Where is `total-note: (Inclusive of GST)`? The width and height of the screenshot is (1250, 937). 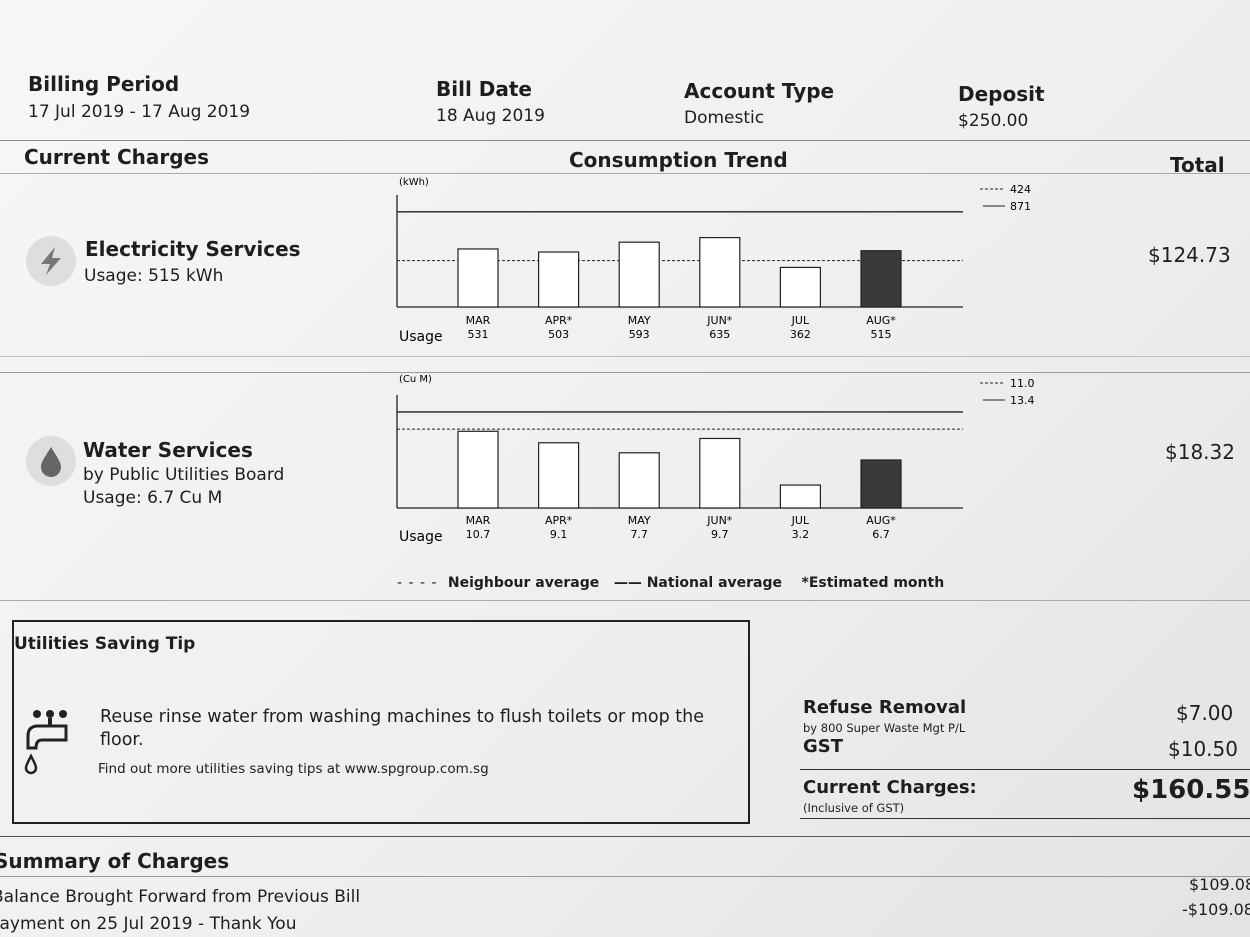 total-note: (Inclusive of GST) is located at coordinates (854, 808).